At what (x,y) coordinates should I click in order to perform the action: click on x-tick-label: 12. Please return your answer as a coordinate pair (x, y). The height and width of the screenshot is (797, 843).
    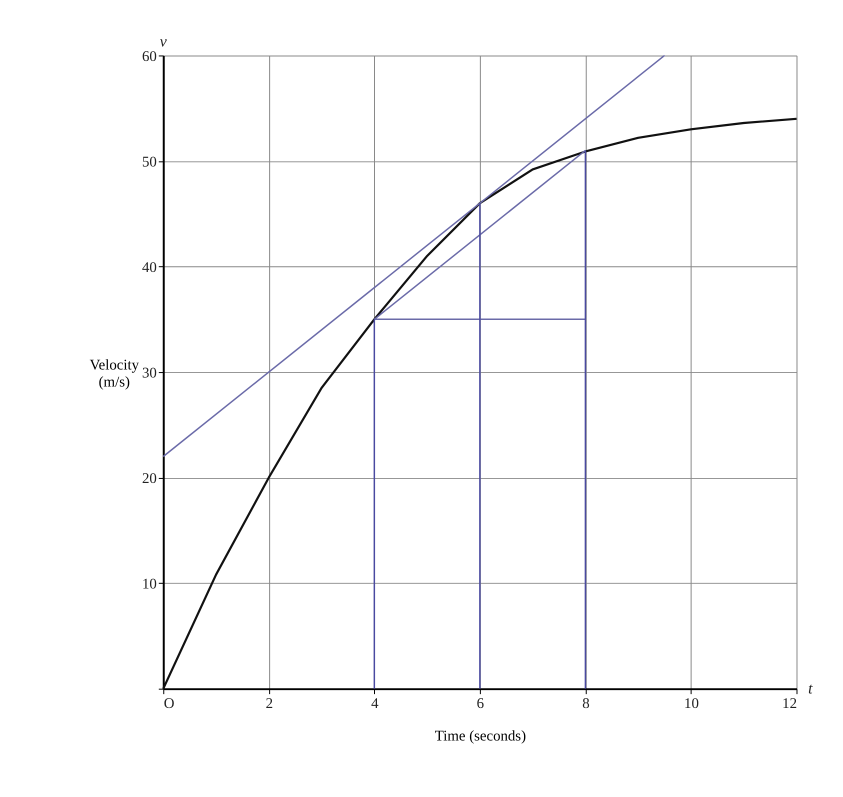
    Looking at the image, I should click on (789, 704).